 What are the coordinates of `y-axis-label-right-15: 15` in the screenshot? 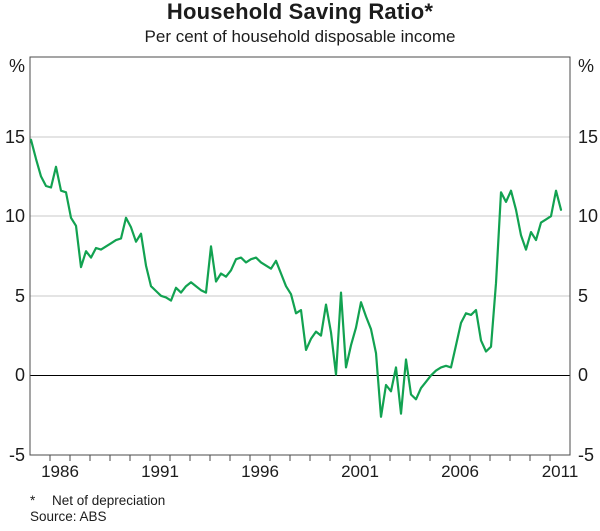 It's located at (588, 137).